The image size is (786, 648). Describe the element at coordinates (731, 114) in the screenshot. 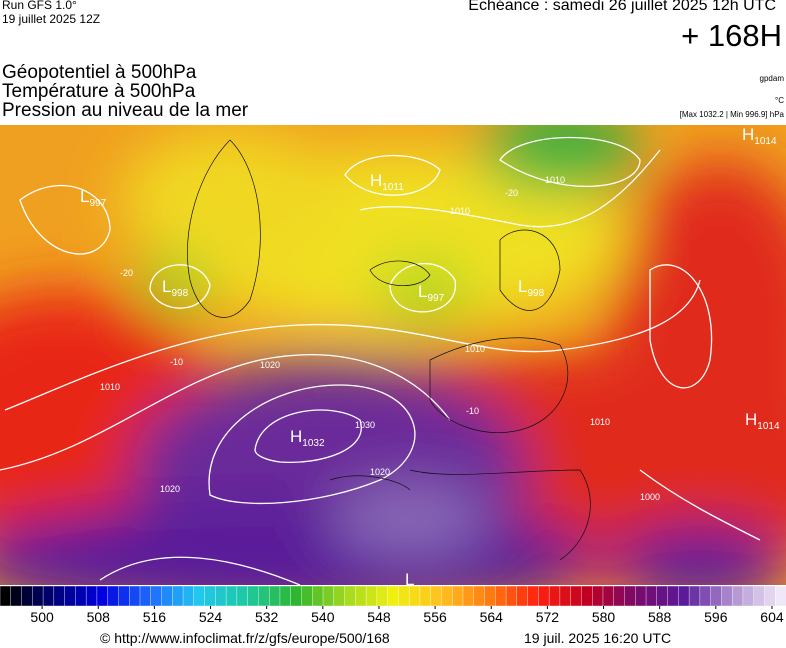

I see `min-max: [Max 1032.2 | Min 996.9] hPa` at that location.